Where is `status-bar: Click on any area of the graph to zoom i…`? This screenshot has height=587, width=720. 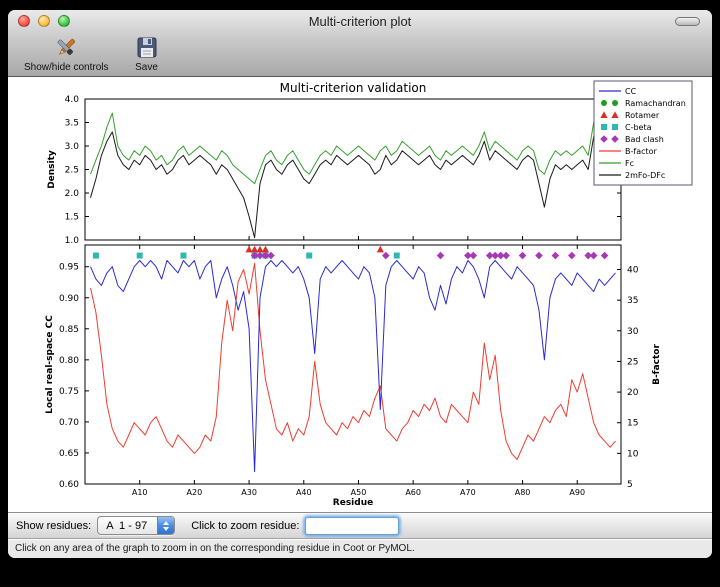
status-bar: Click on any area of the graph to zoom i… is located at coordinates (360, 548).